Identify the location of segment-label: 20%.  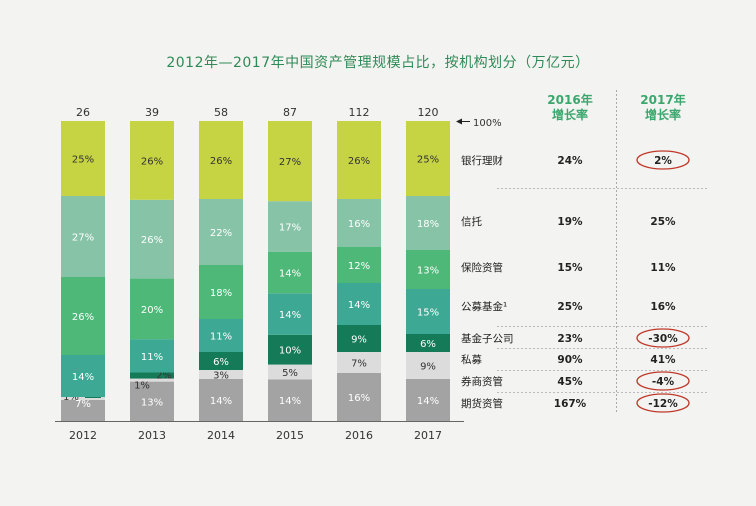
(152, 310).